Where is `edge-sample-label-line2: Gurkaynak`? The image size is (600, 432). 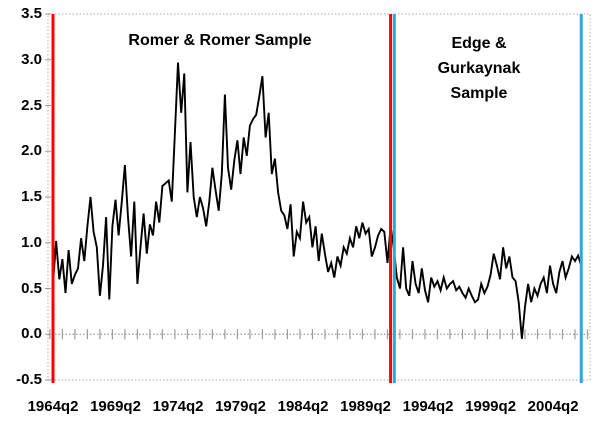 edge-sample-label-line2: Gurkaynak is located at coordinates (479, 68).